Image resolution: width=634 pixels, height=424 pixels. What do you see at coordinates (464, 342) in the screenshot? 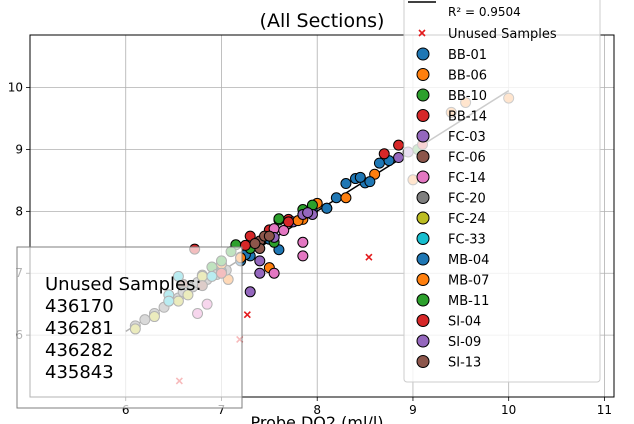
I see `legend-label: SI-09` at bounding box center [464, 342].